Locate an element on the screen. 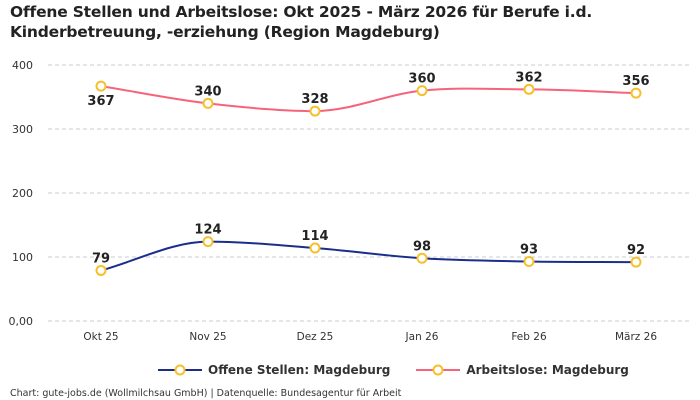 This screenshot has width=700, height=400. x-tick-label: Okt 25 is located at coordinates (100, 337).